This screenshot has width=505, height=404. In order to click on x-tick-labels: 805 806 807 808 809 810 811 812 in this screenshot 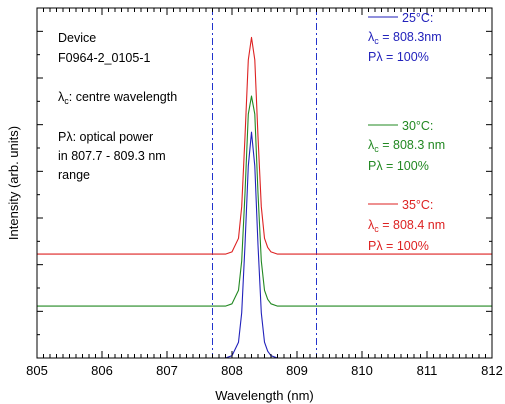, I will do `click(264, 370)`.